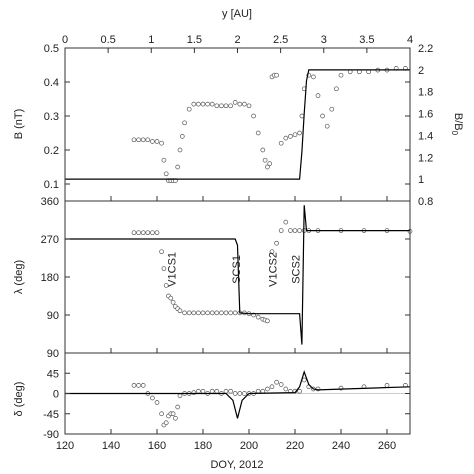  I want to click on b-panel-ylabel: B (nT), so click(19, 124).